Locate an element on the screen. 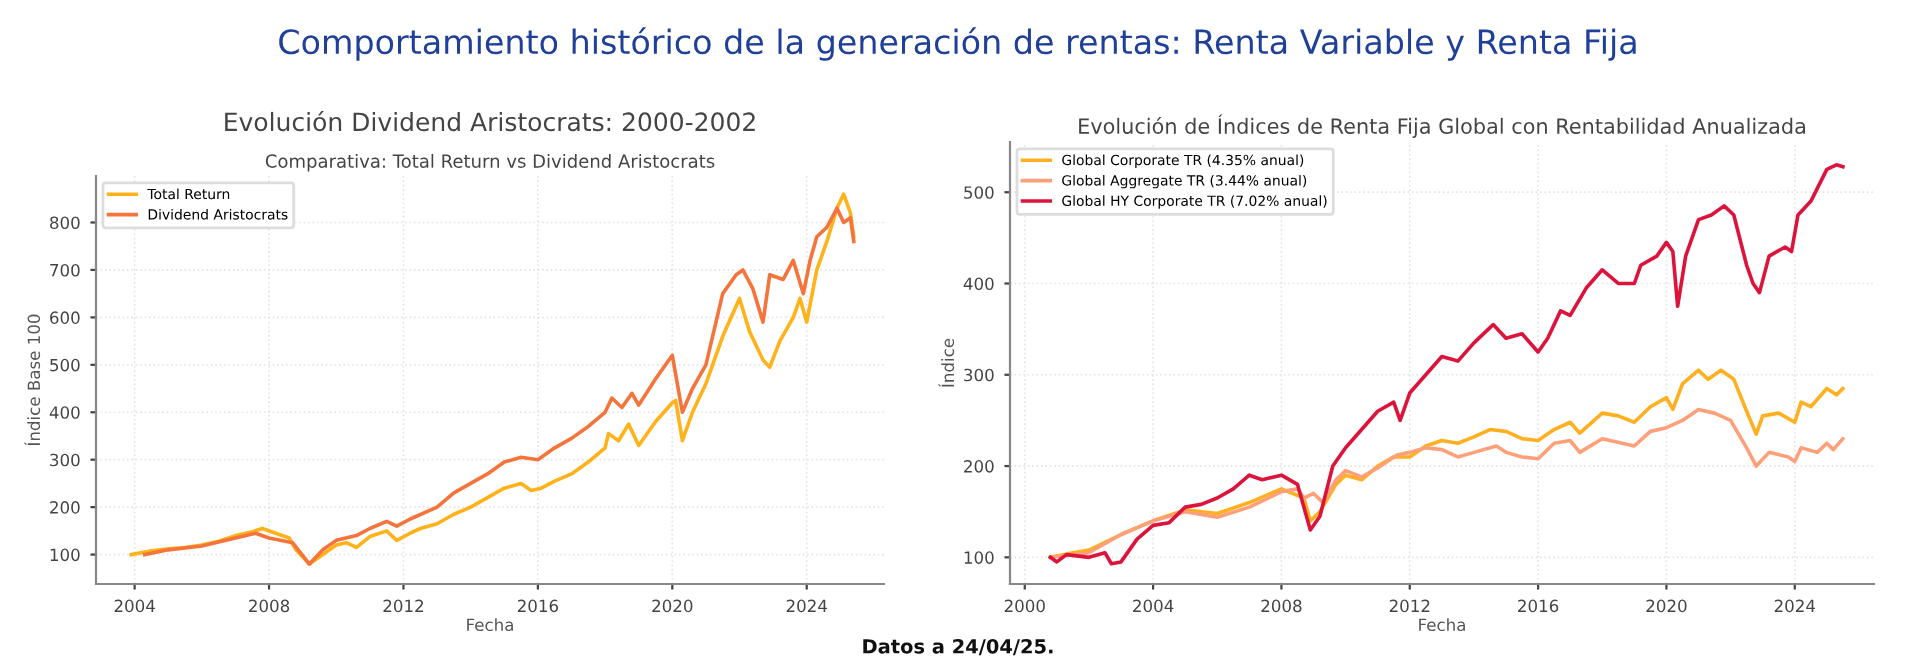 This screenshot has width=1916, height=666. y-tick-label: 700 is located at coordinates (65, 270).